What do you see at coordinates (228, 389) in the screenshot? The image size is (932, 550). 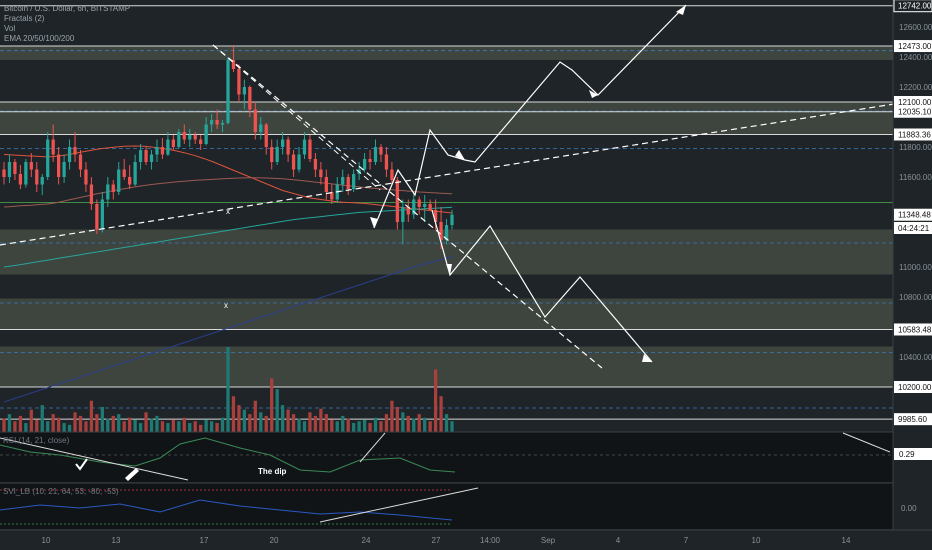 I see `volume-bars` at bounding box center [228, 389].